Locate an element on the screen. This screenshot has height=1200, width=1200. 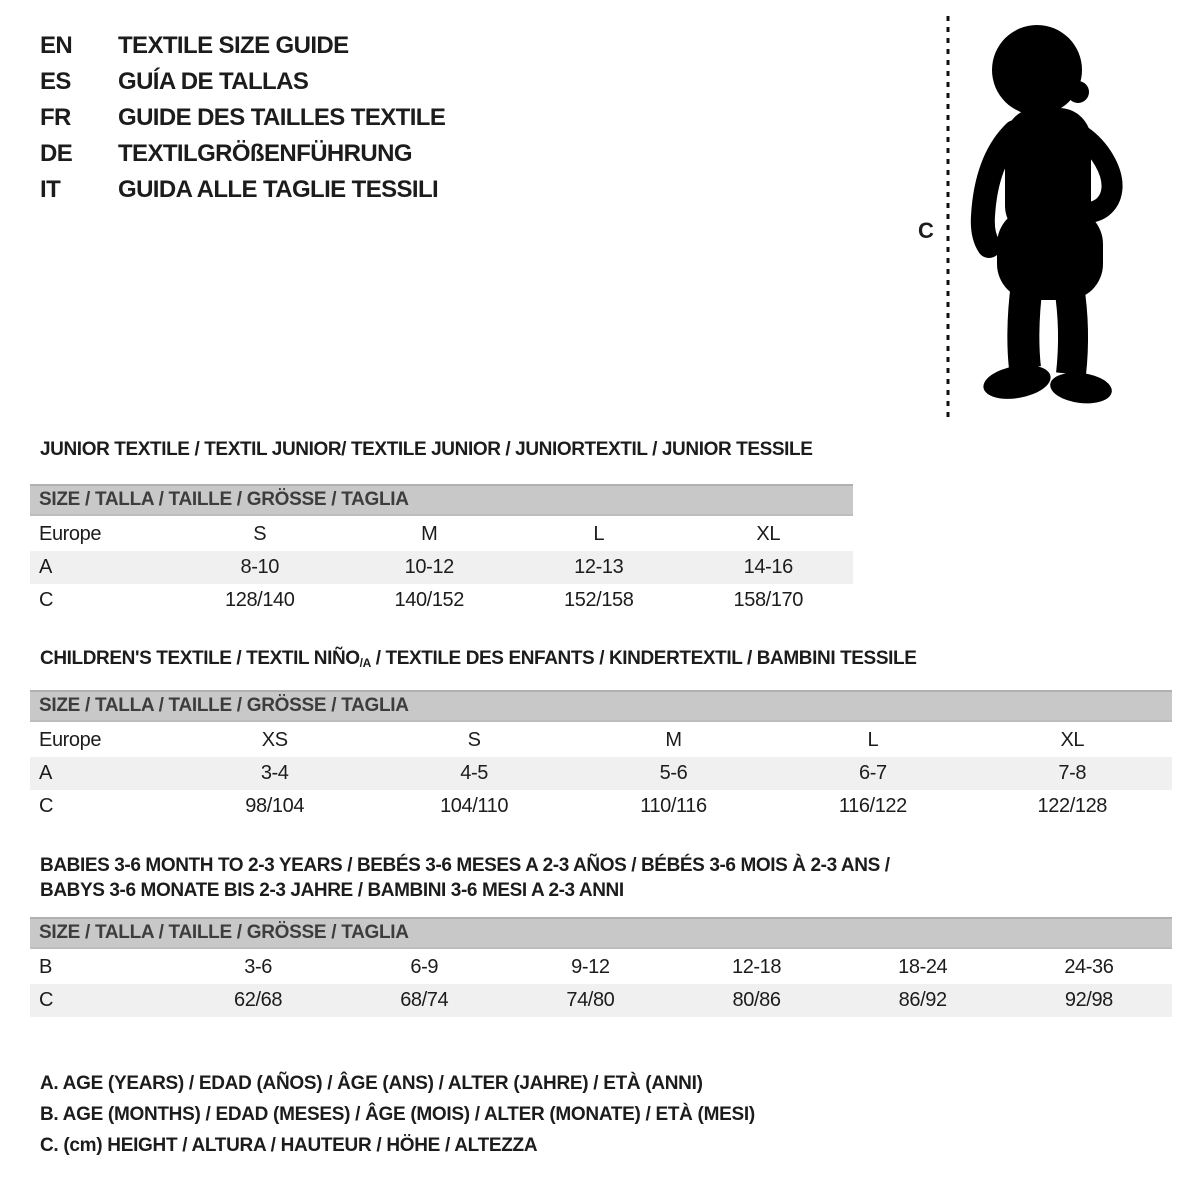
table-row: B 3-6 6-9 9-12 12-18 18-24 24-36 is located at coordinates (601, 967).